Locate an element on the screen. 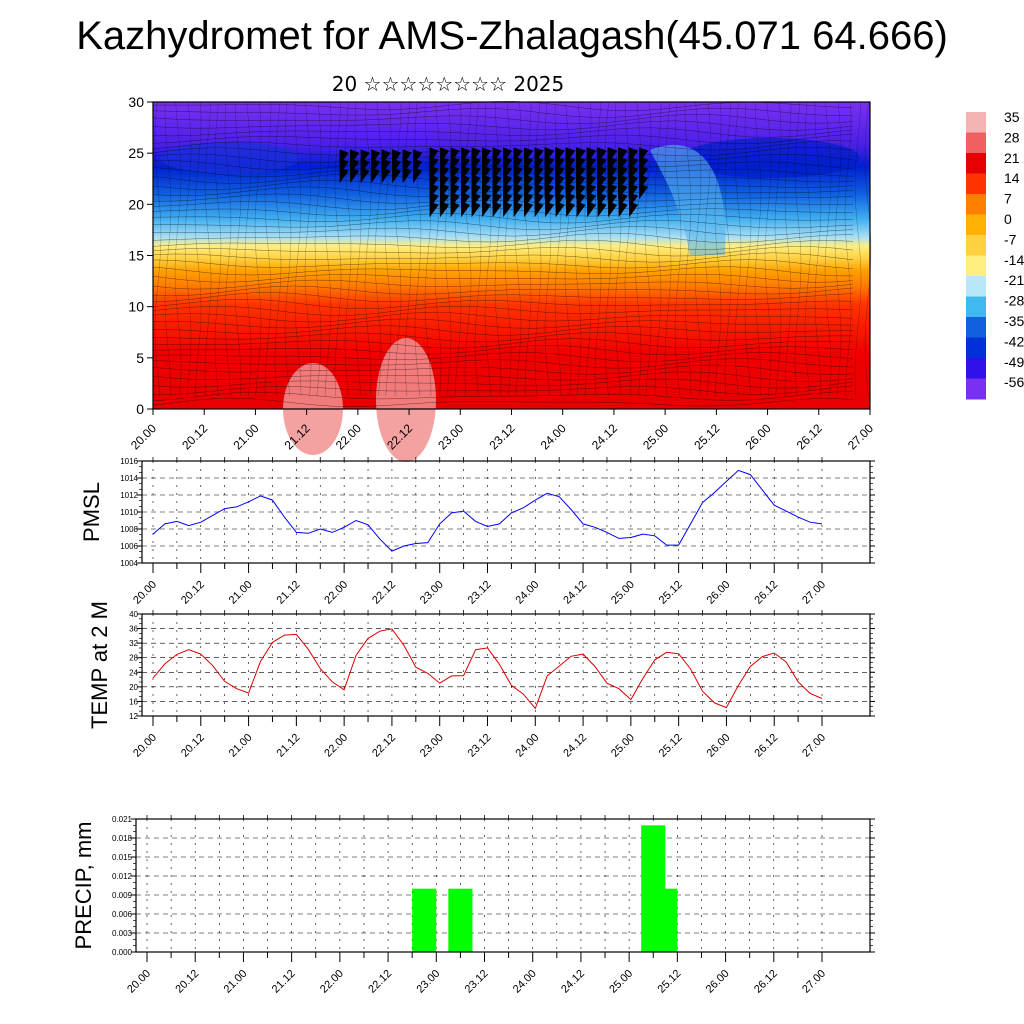  colorbar-label: 35 is located at coordinates (1012, 117).